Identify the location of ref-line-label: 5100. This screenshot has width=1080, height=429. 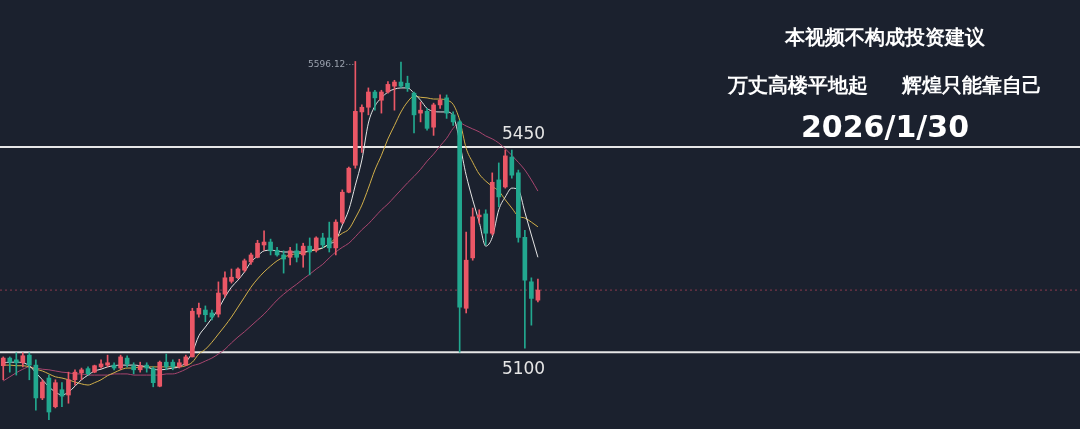
(523, 368).